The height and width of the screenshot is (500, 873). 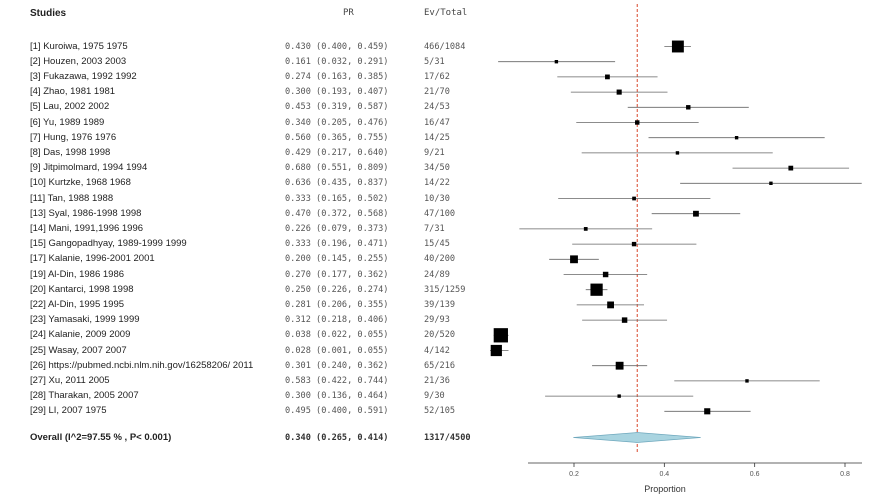 I want to click on pr-estimate: 0.430 (0.400, 0.459), so click(x=337, y=46).